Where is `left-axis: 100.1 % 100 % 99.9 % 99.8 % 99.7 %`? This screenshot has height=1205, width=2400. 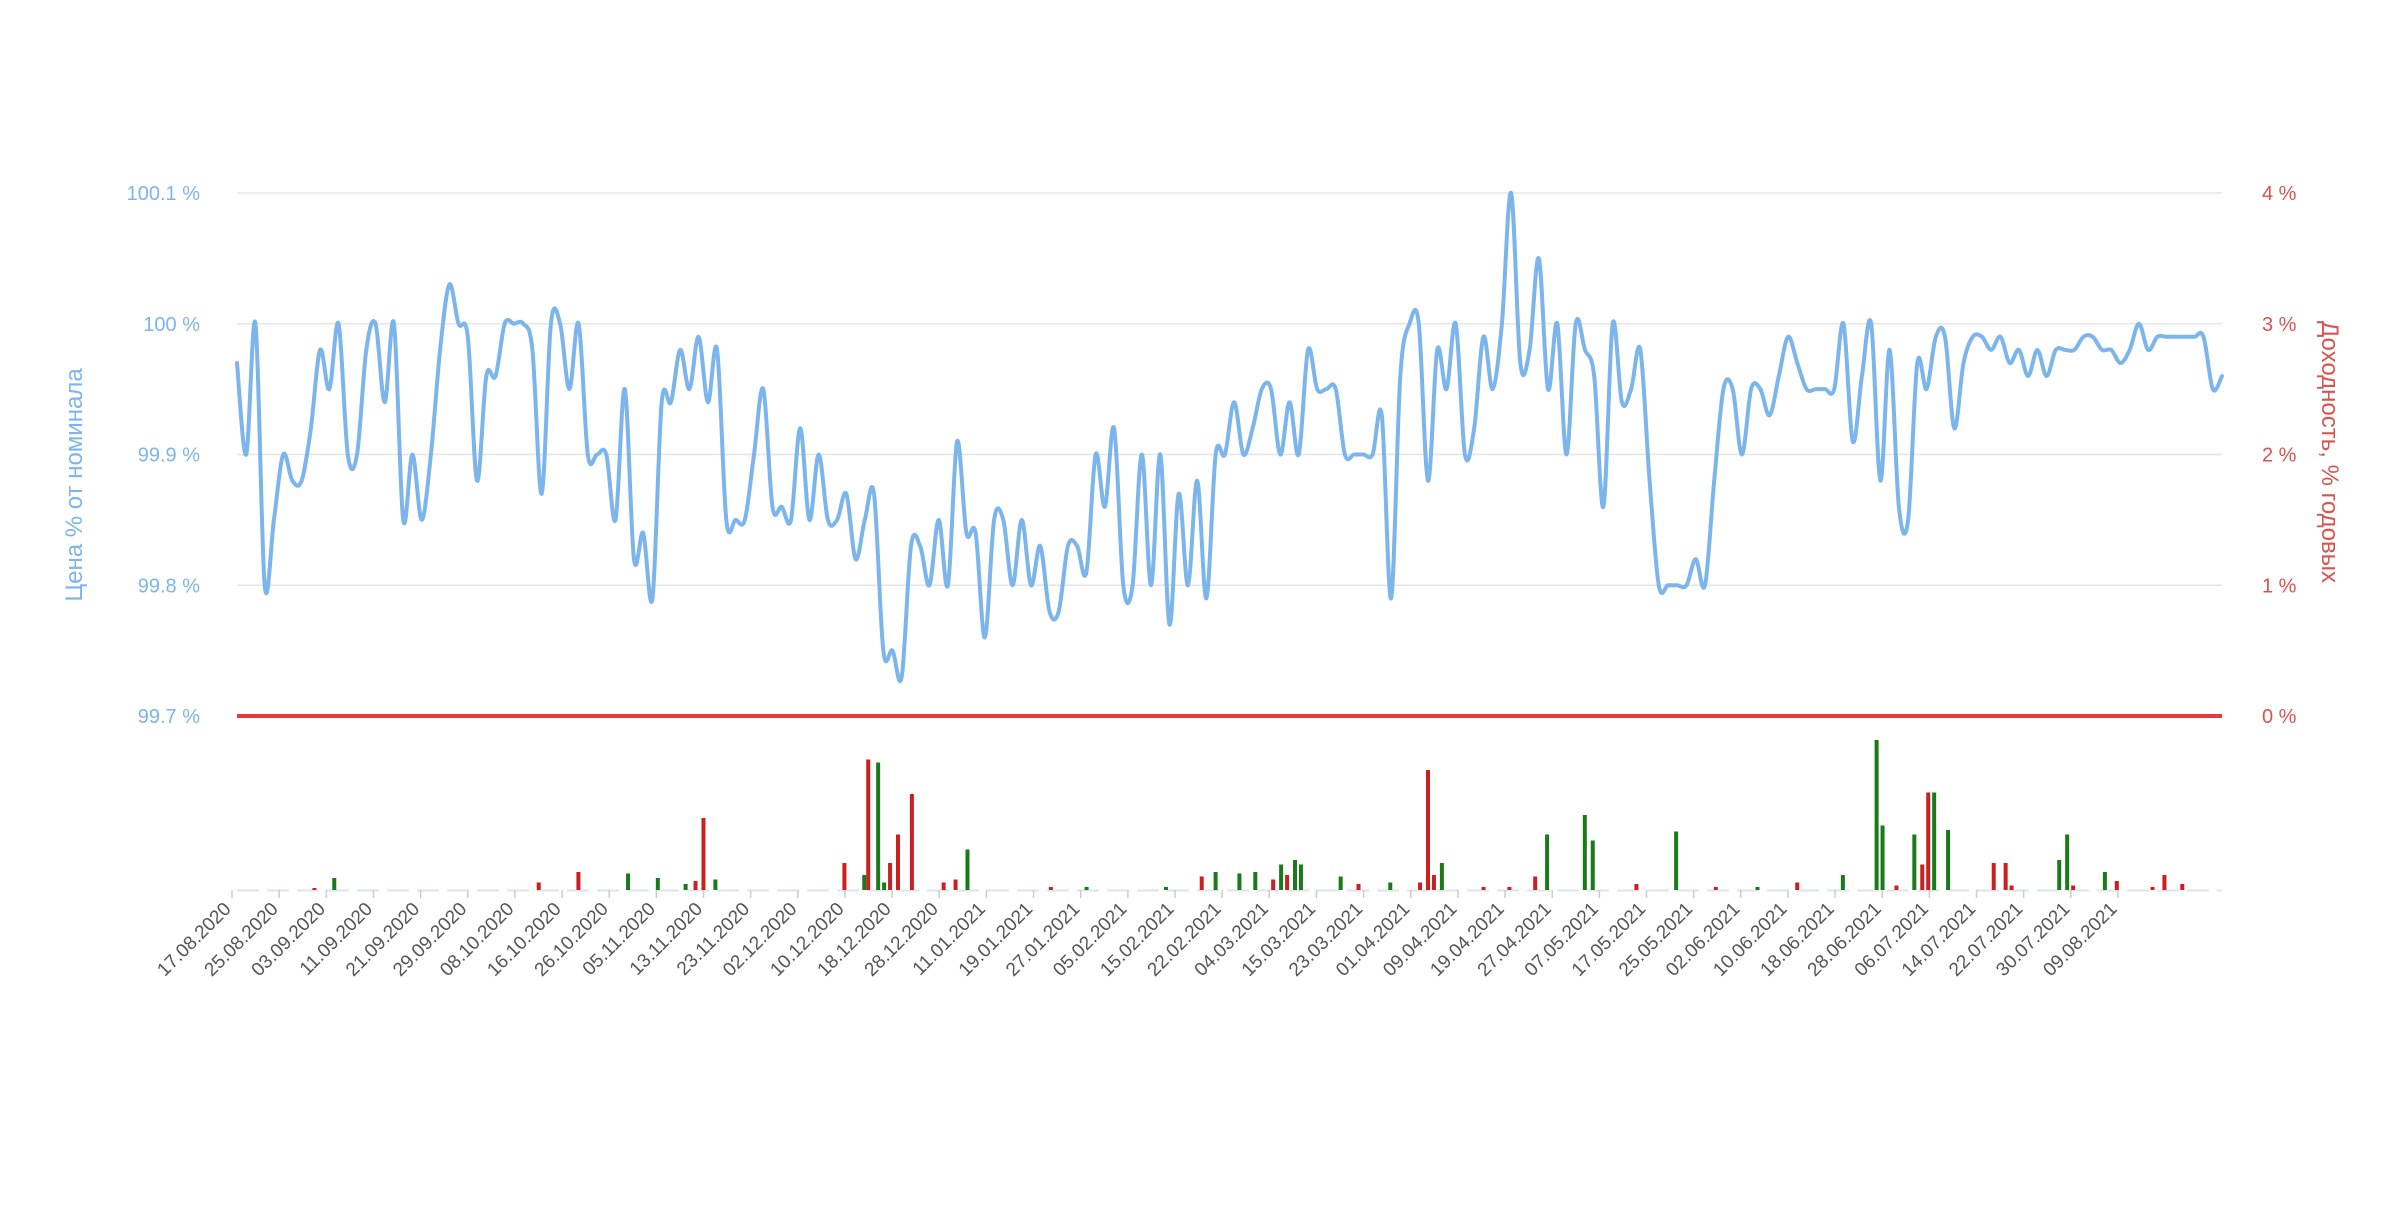 left-axis: 100.1 % 100 % 99.9 % 99.8 % 99.7 % is located at coordinates (164, 455).